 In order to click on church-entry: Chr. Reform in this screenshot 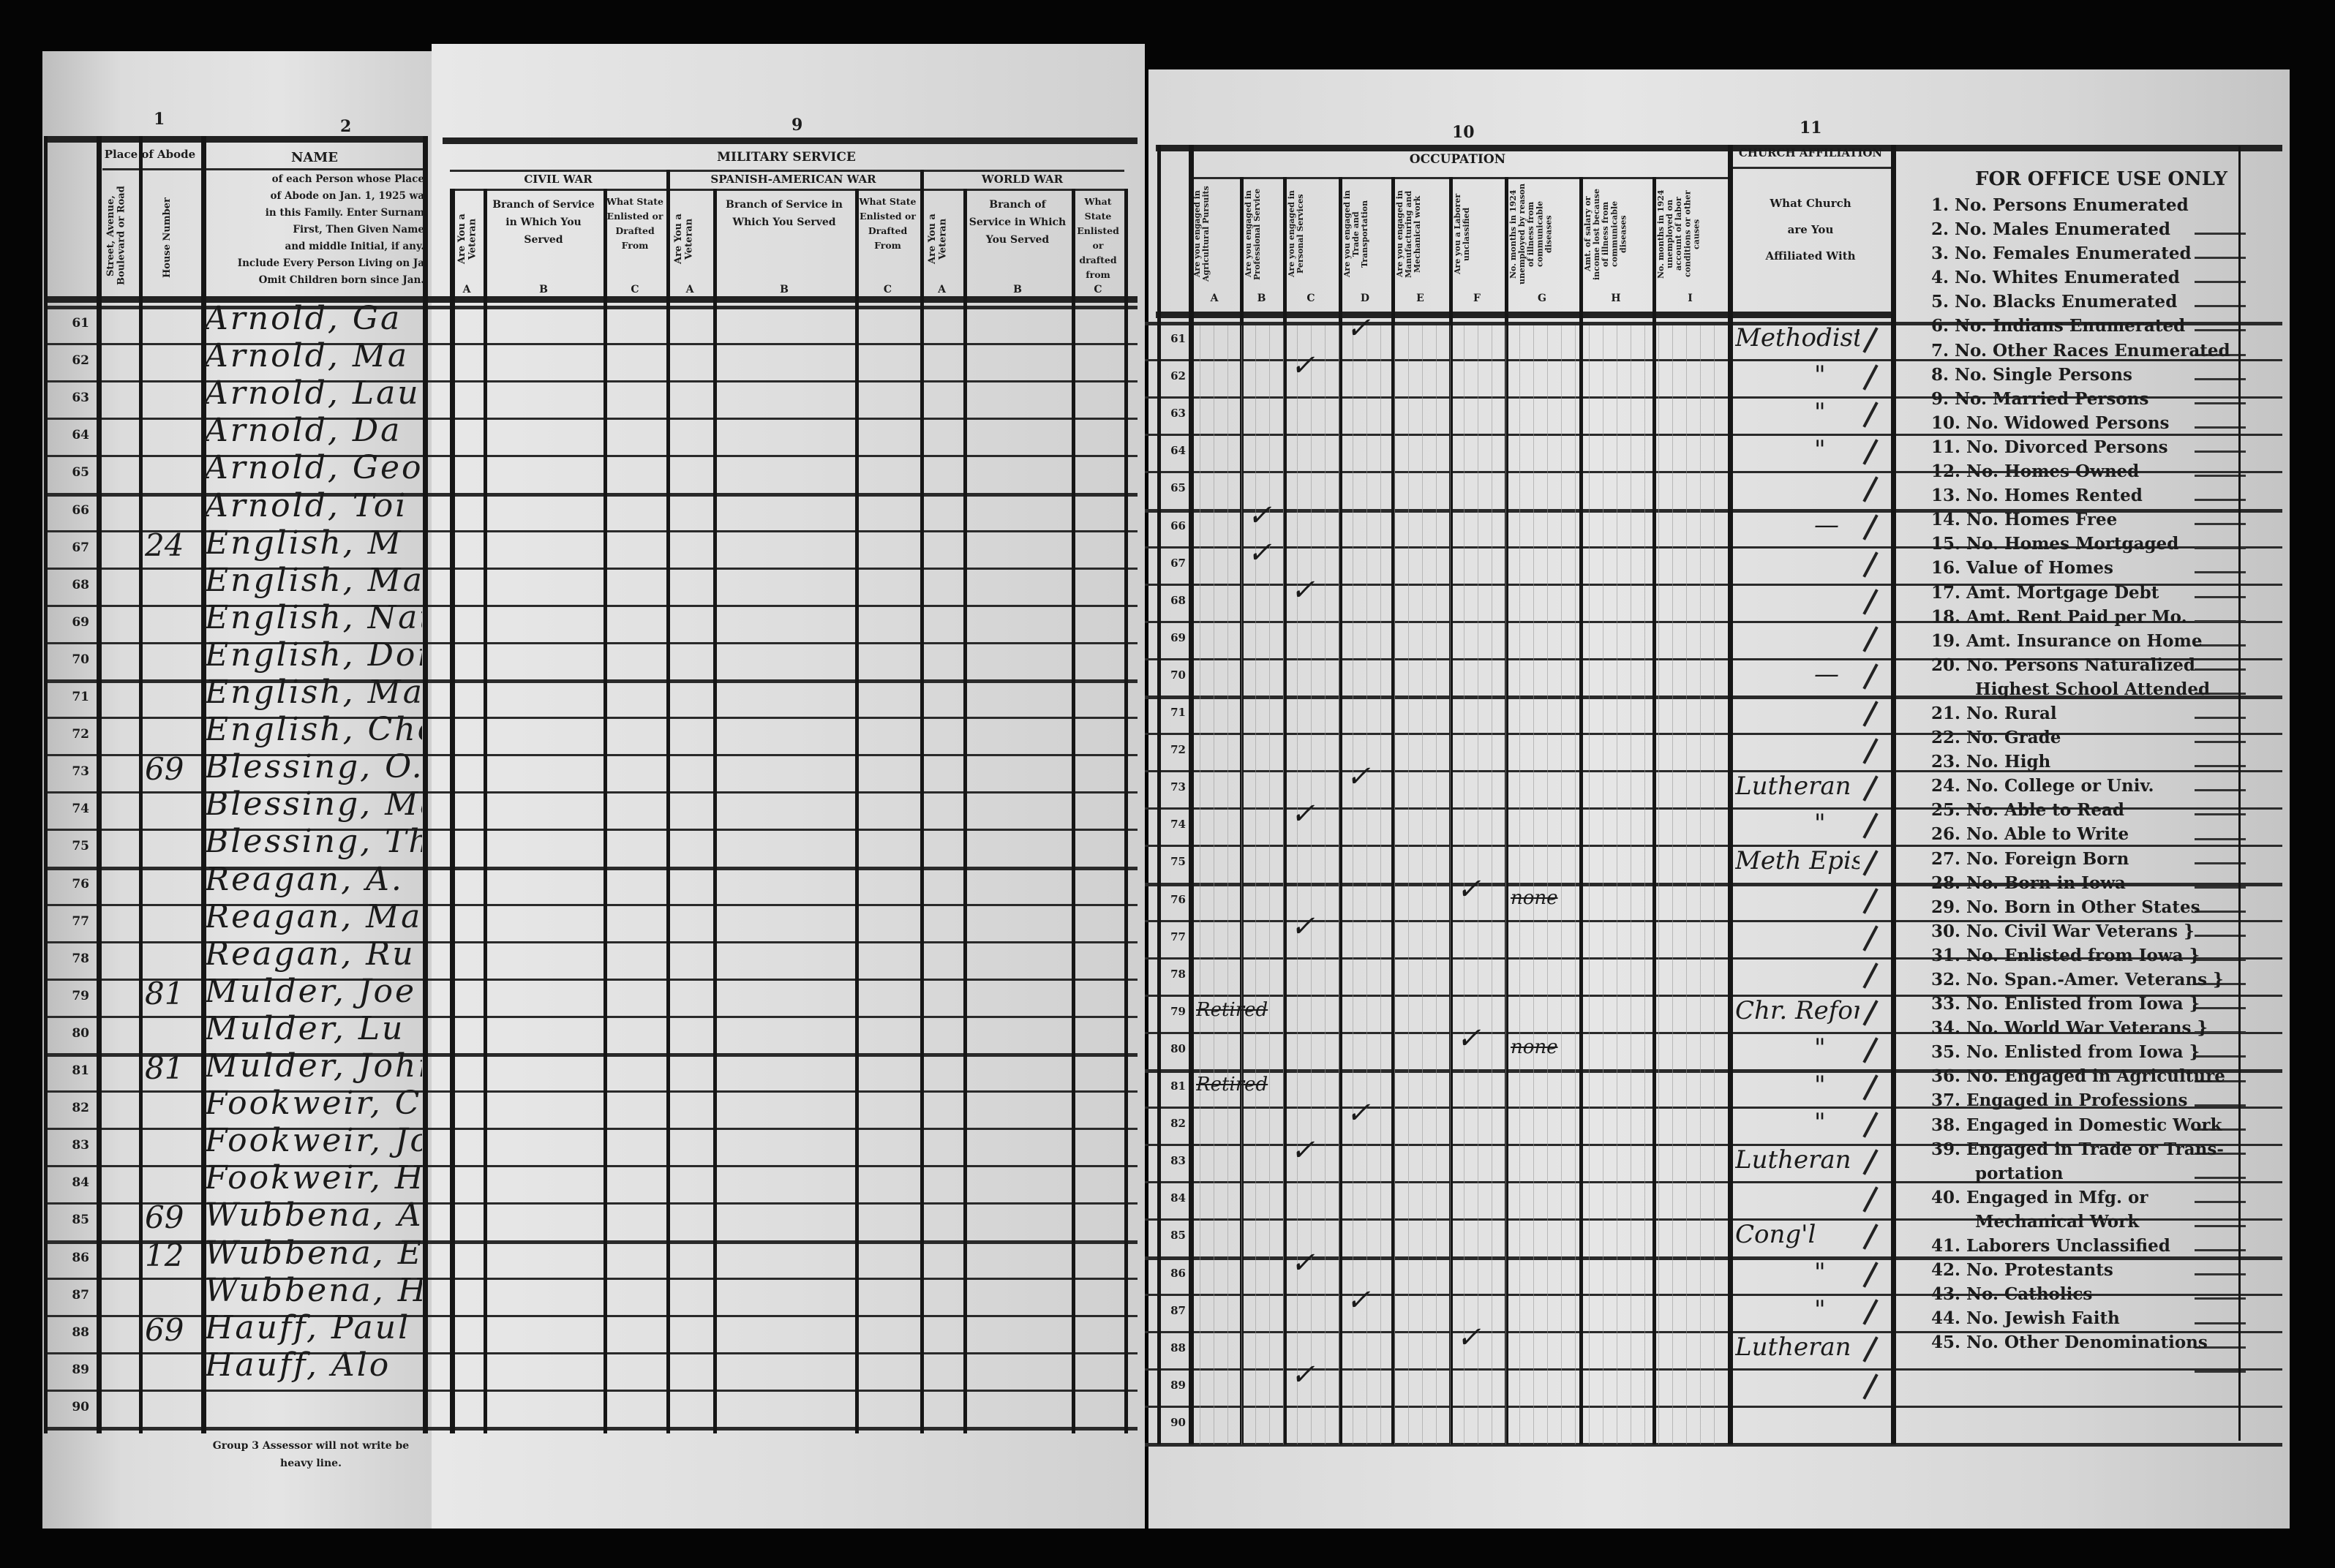, I will do `click(1798, 1010)`.